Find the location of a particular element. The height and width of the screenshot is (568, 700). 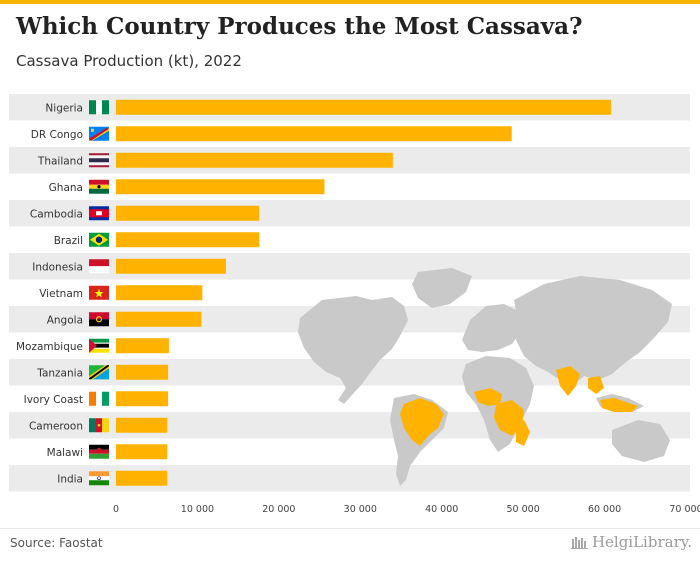

helgi-library-logo: HelgiLibrary. is located at coordinates (631, 542).